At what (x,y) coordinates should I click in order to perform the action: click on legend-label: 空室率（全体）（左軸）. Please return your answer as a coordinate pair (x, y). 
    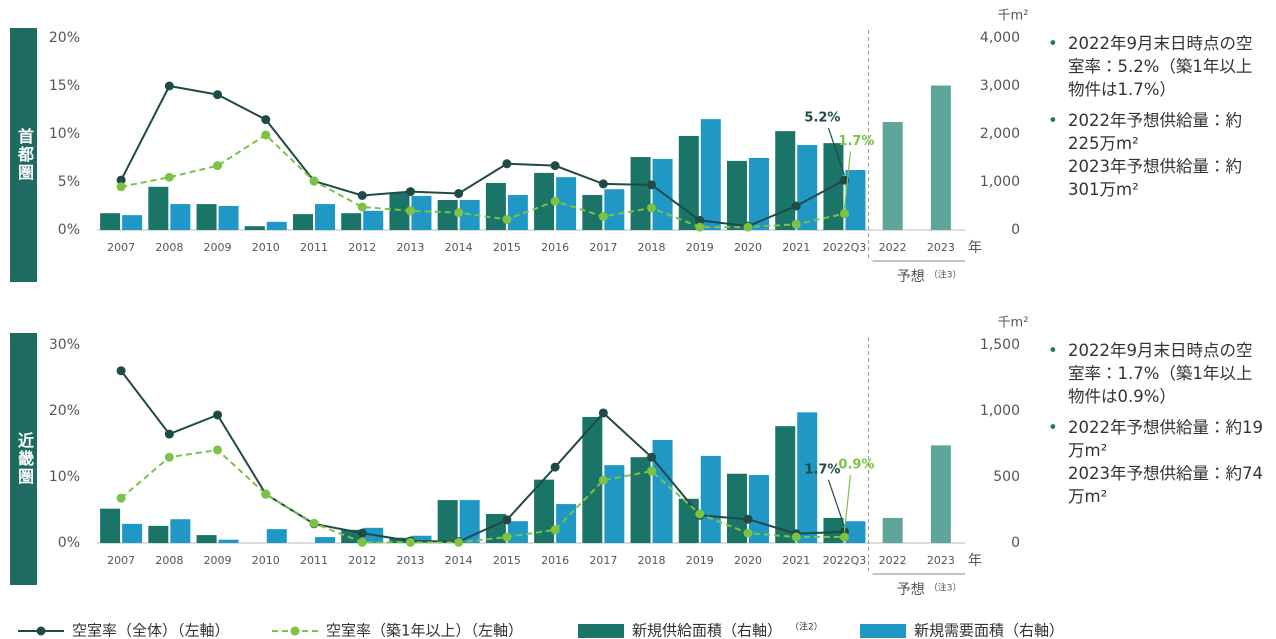
    Looking at the image, I should click on (151, 630).